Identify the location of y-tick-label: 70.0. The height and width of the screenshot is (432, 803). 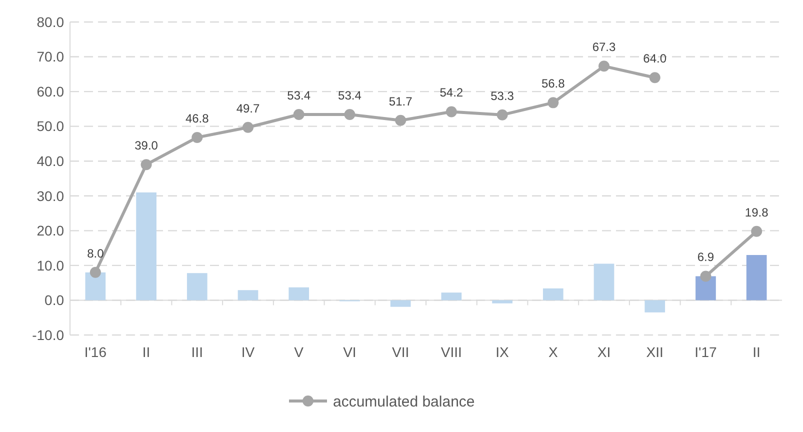
(50, 56).